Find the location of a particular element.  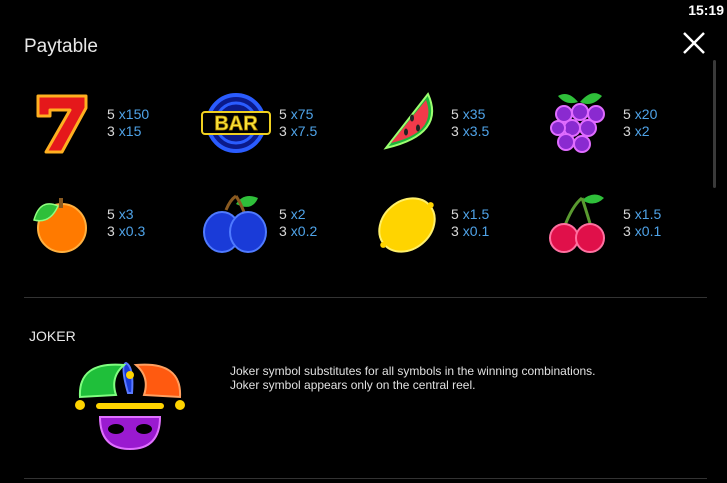

close-icon is located at coordinates (694, 43).